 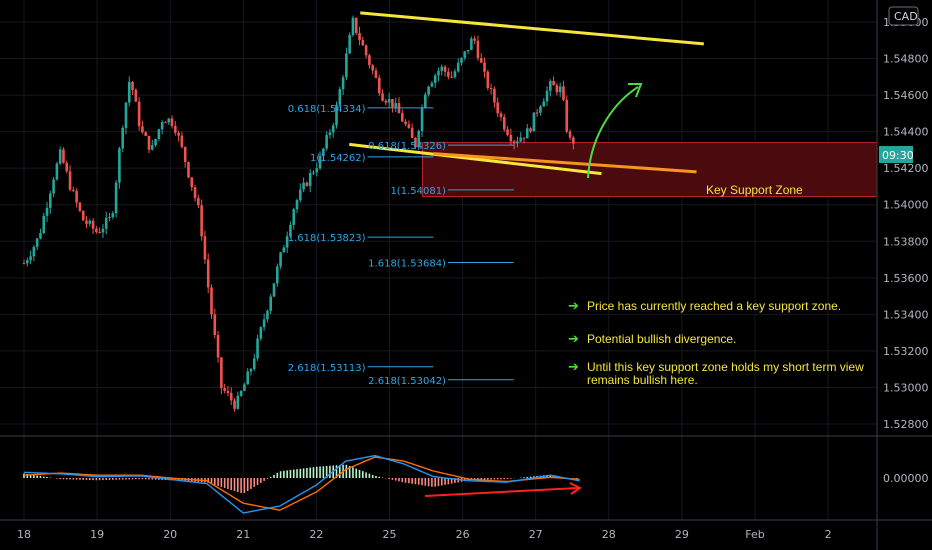 I want to click on price-tick-label: 1.53400, so click(x=906, y=314).